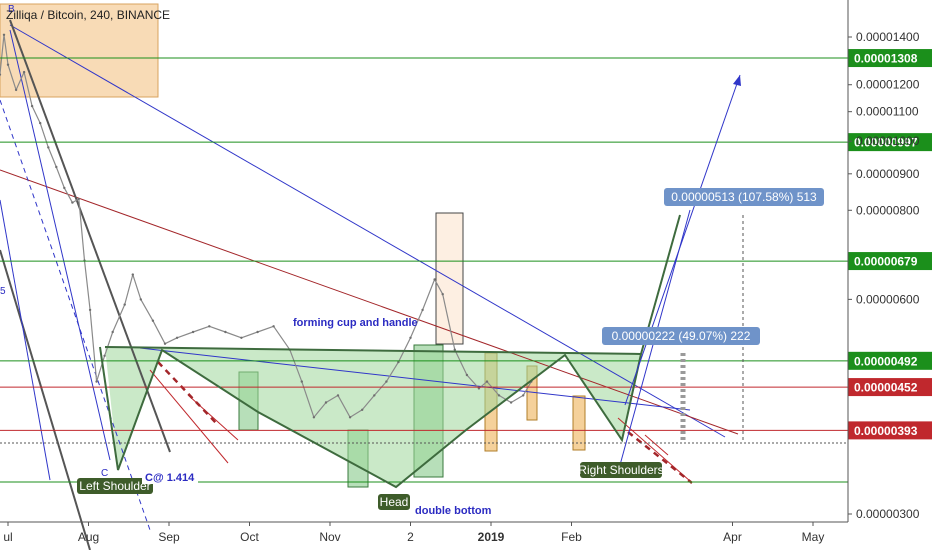 This screenshot has height=550, width=932. I want to click on blue-dashed-line, so click(75, 315).